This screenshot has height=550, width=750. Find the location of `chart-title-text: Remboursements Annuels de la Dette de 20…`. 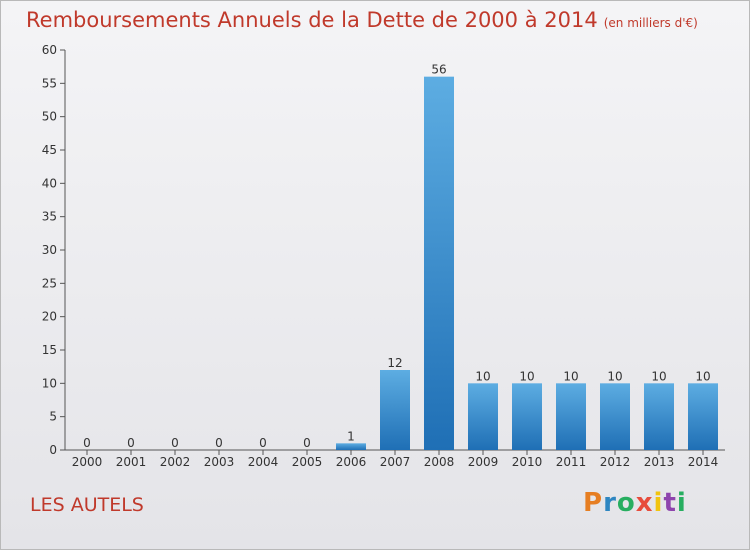

chart-title-text: Remboursements Annuels de la Dette de 20… is located at coordinates (312, 20).